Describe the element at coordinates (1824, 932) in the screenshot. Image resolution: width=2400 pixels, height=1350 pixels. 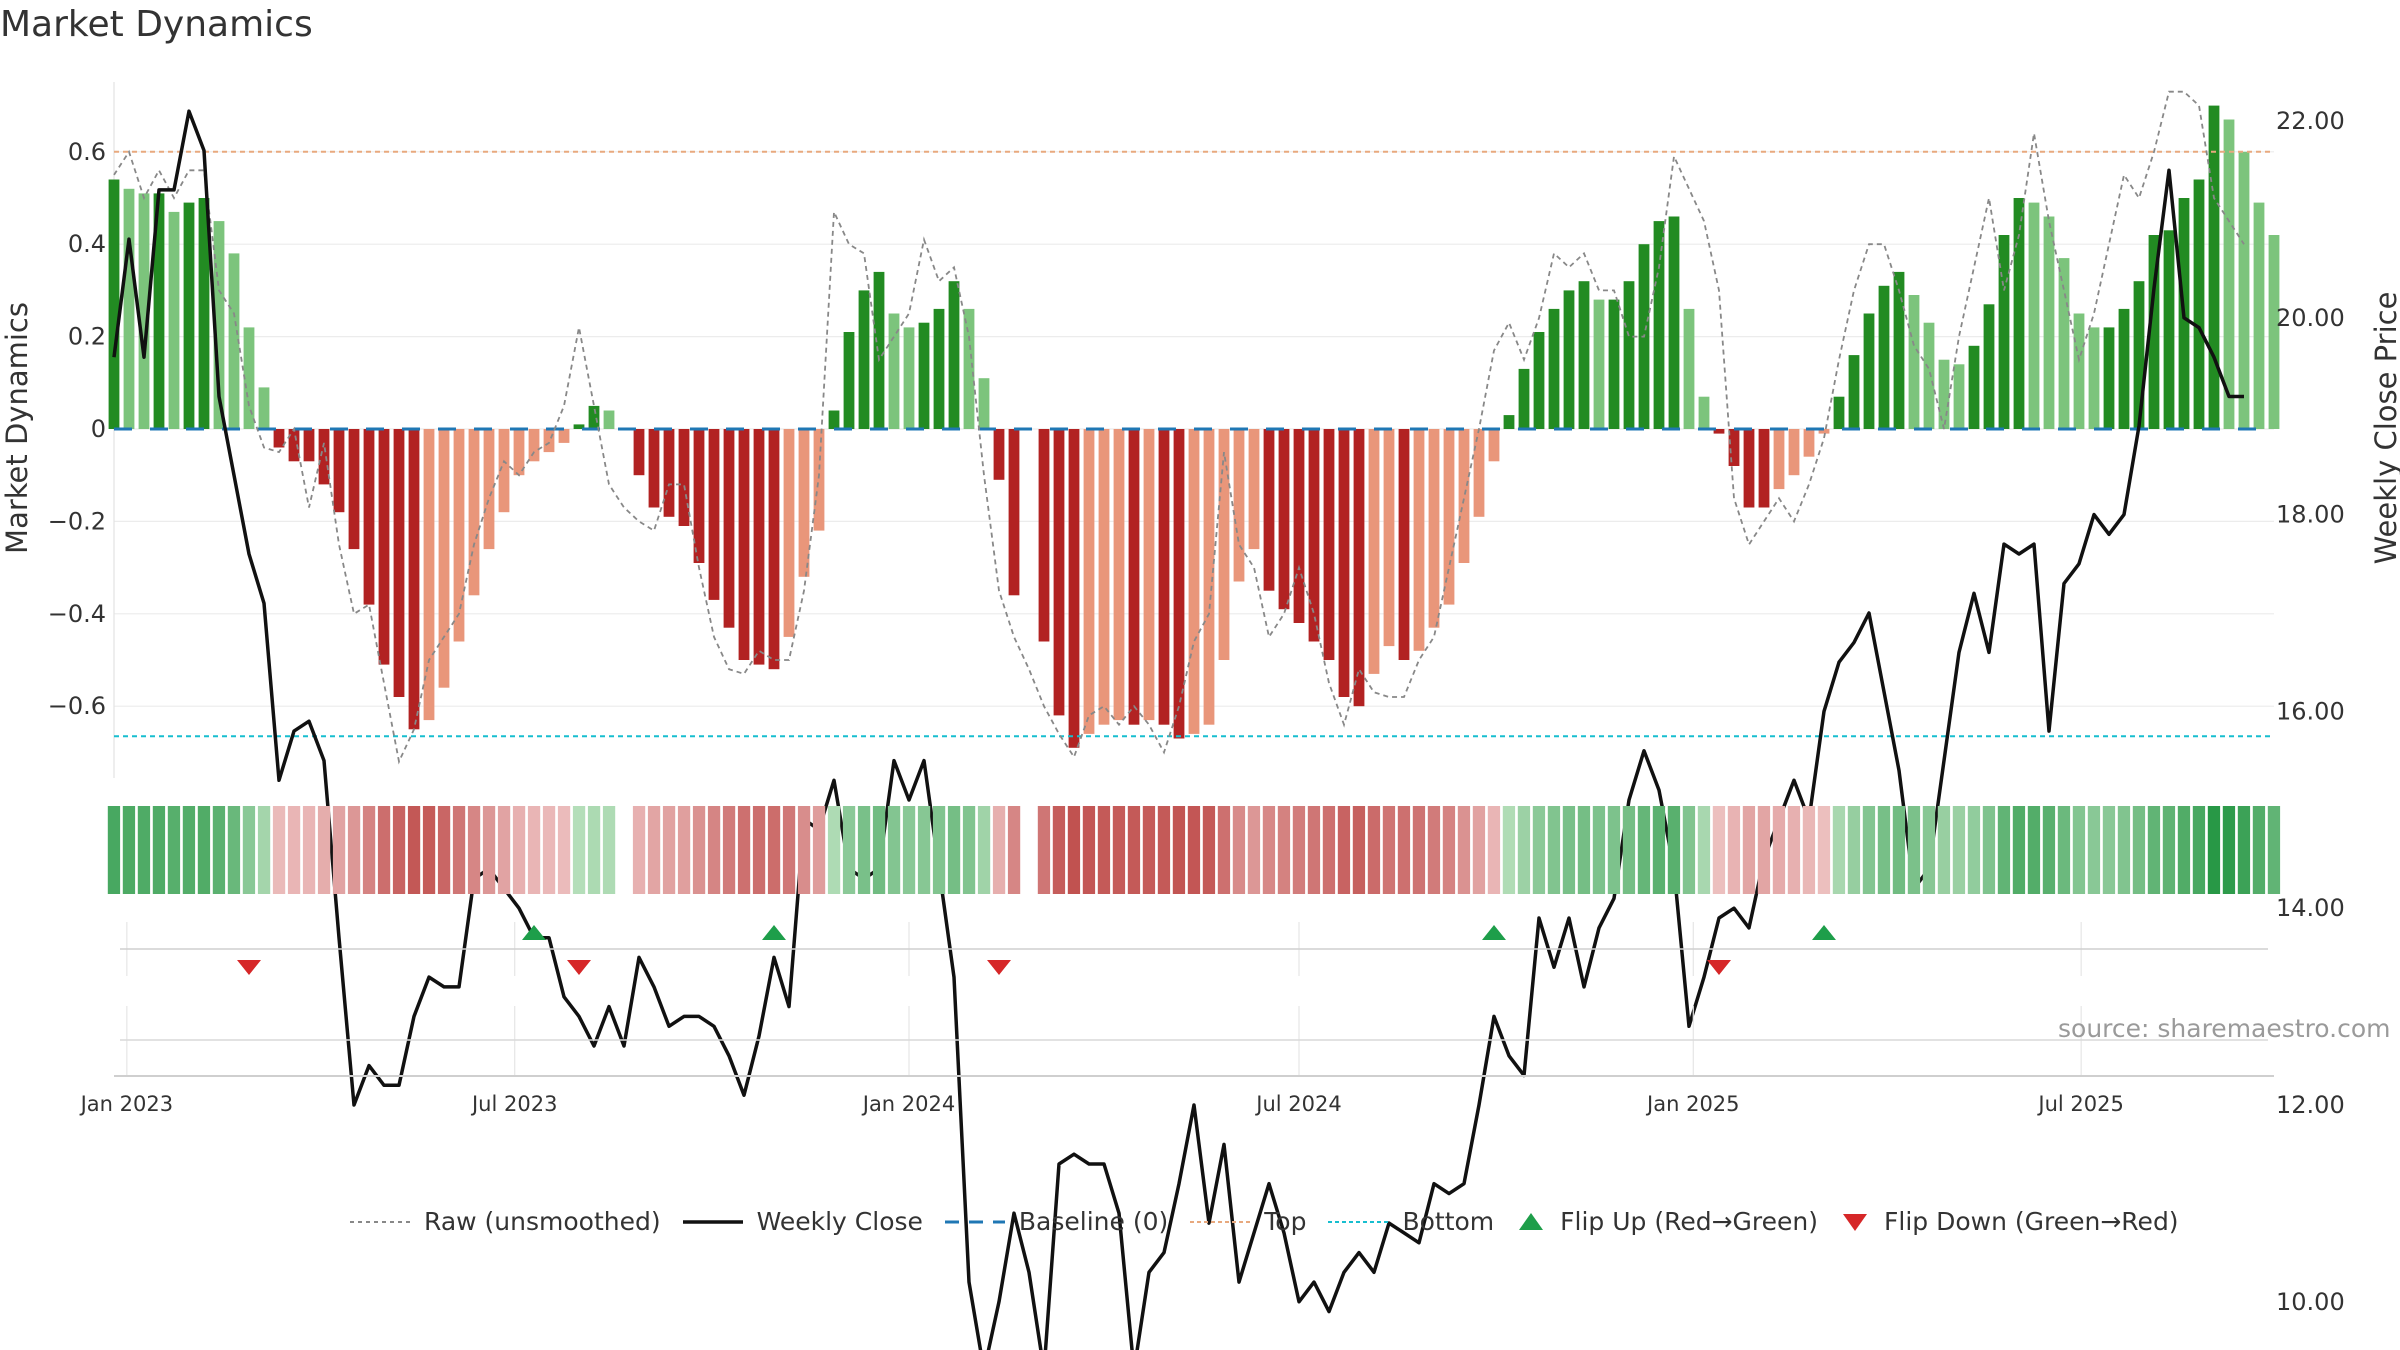
I see `flip-up-marker` at that location.